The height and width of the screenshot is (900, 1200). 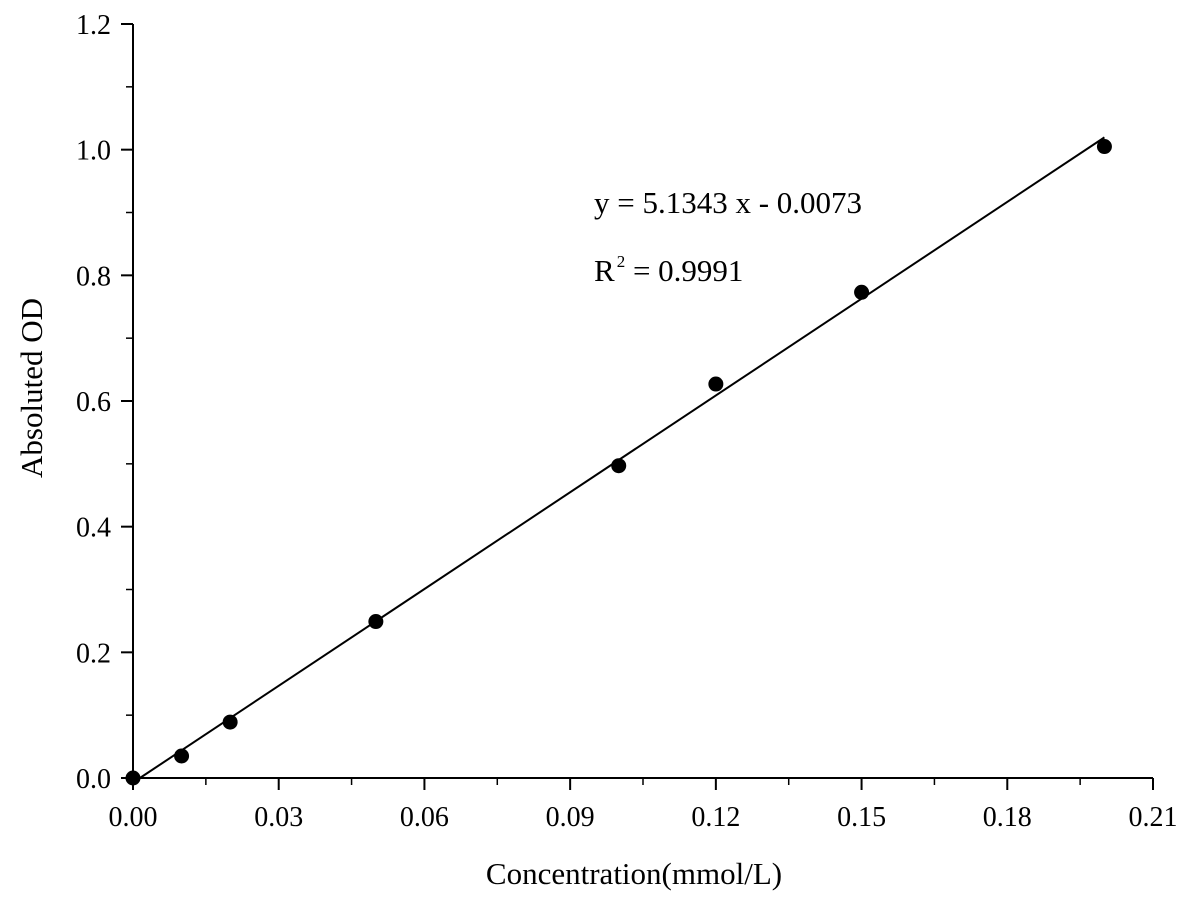 What do you see at coordinates (570, 817) in the screenshot?
I see `x-tick-label: 0.09` at bounding box center [570, 817].